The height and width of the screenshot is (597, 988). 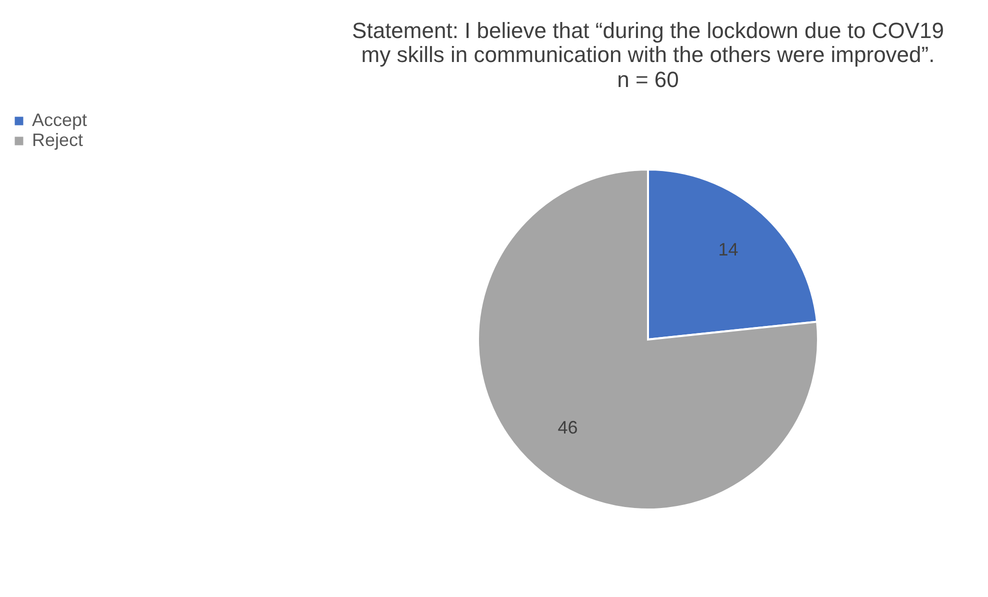 What do you see at coordinates (568, 428) in the screenshot?
I see `data-label: 46` at bounding box center [568, 428].